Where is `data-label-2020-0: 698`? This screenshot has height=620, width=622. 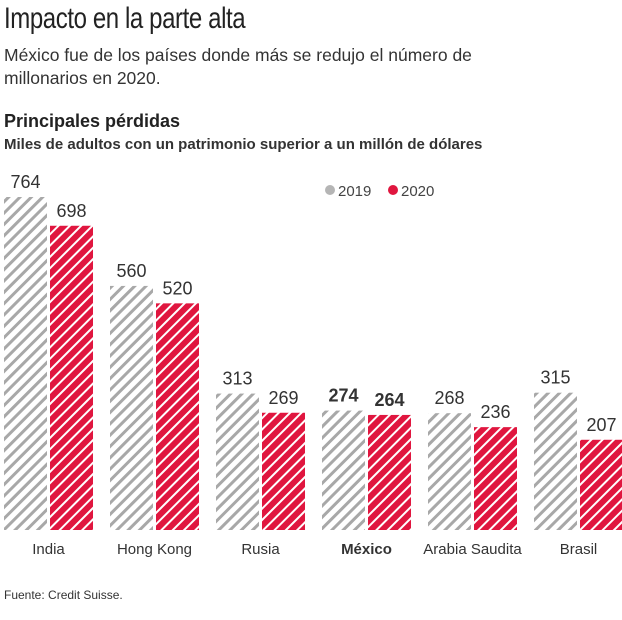
data-label-2020-0: 698 is located at coordinates (71, 211).